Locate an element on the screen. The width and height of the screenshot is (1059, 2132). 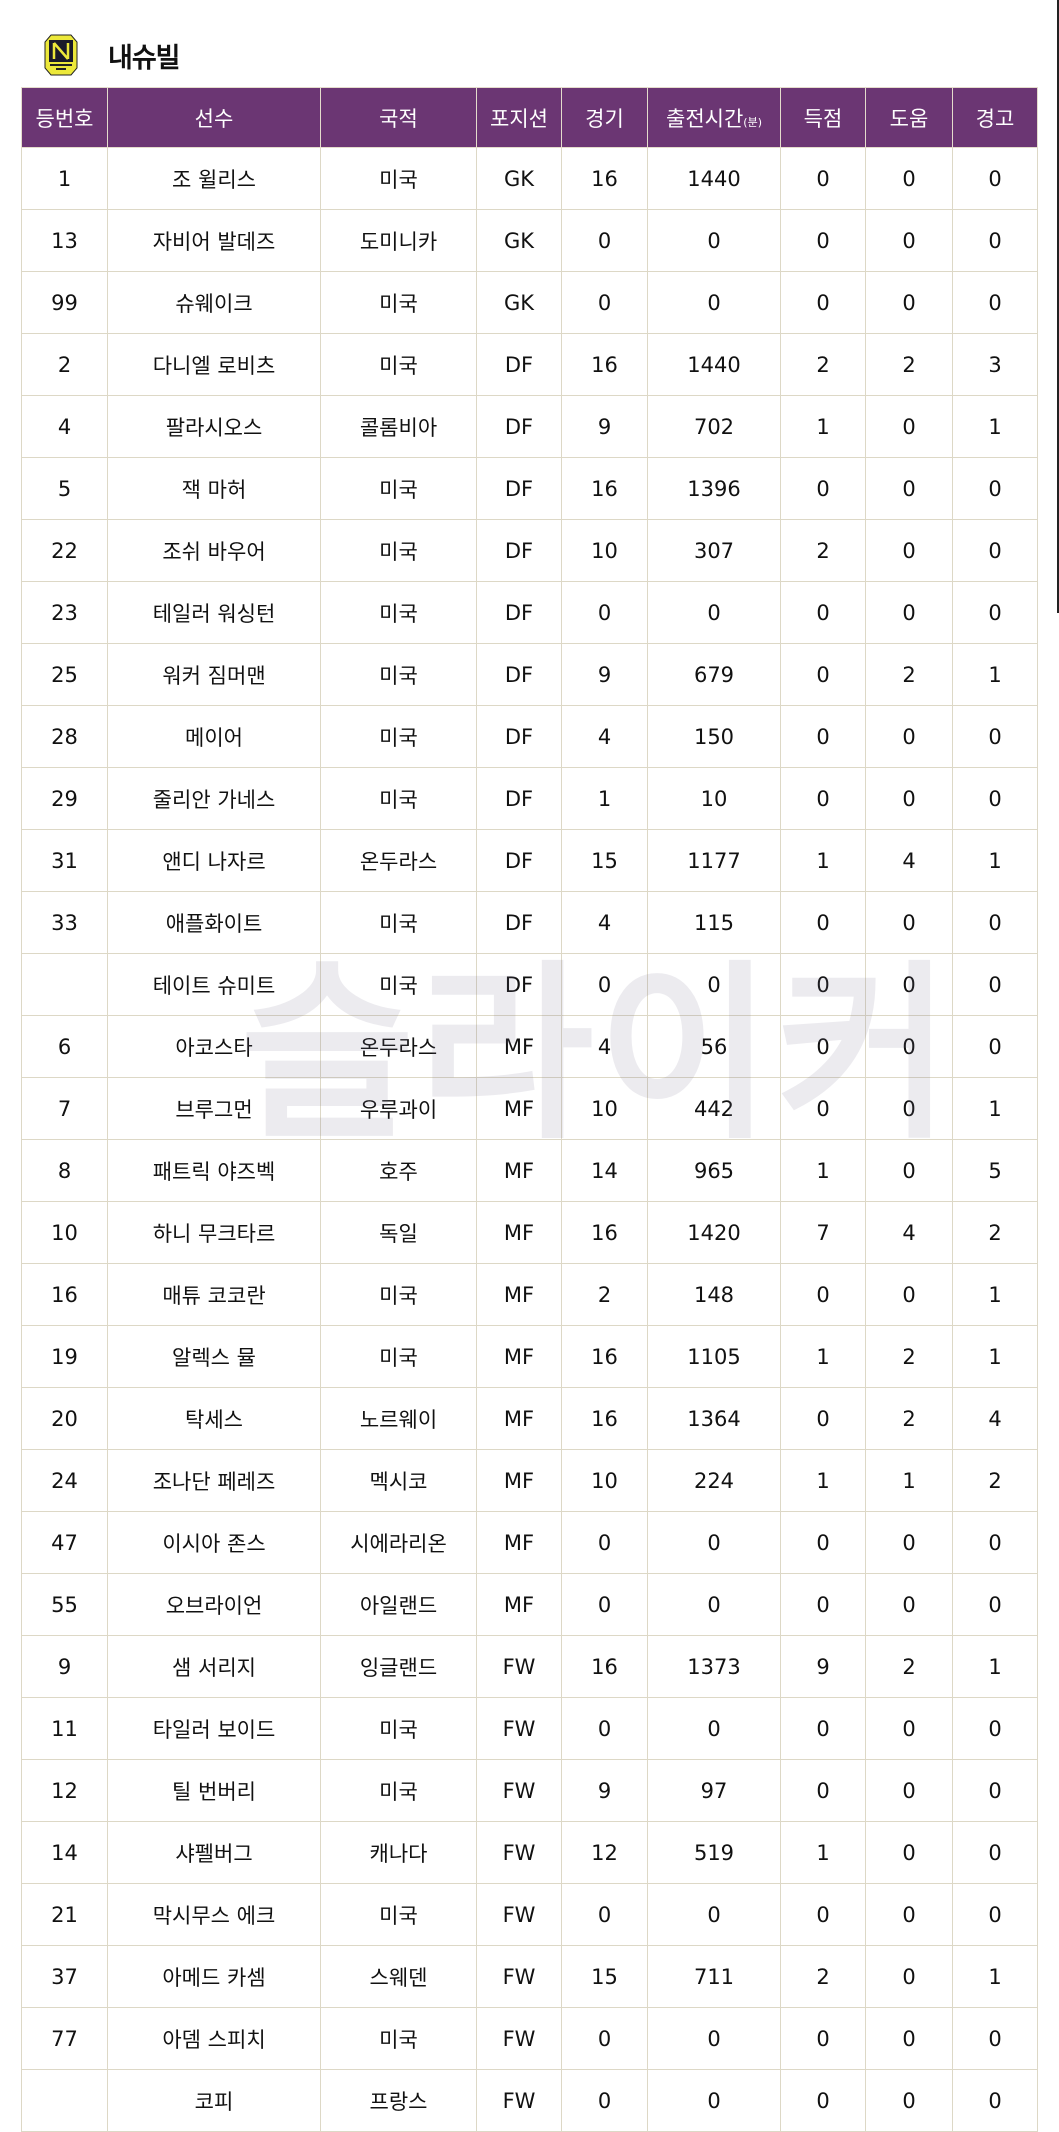
cell-nationality: 스웨덴 is located at coordinates (398, 1976).